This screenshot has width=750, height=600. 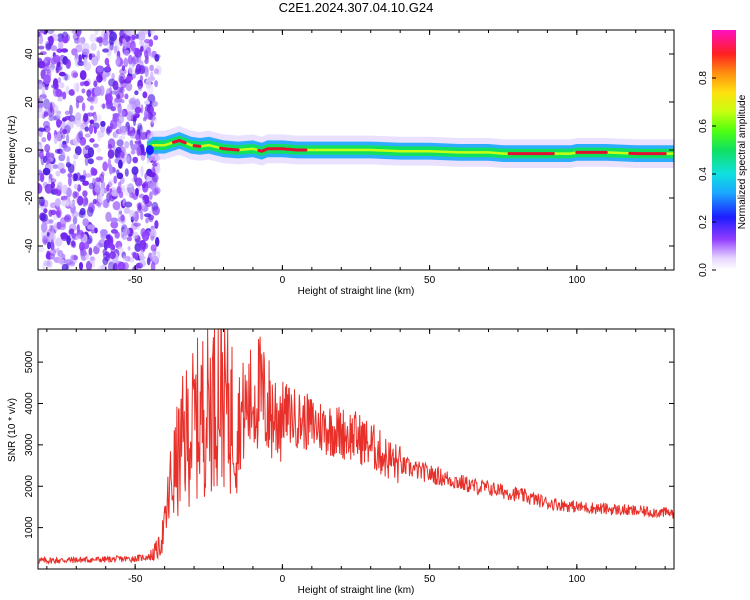 What do you see at coordinates (29, 444) in the screenshot?
I see `y-tick-label: 3000` at bounding box center [29, 444].